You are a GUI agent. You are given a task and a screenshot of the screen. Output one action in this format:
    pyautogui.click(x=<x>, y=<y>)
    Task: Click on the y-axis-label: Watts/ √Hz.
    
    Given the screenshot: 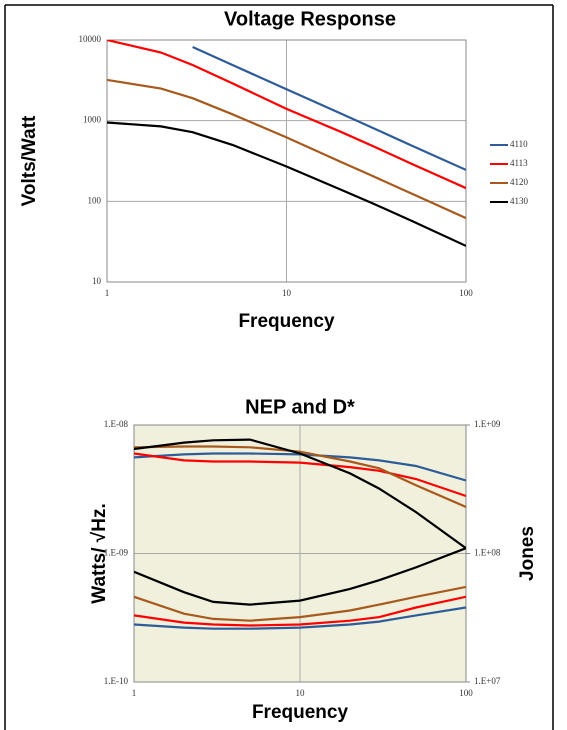 What is the action you would take?
    pyautogui.click(x=99, y=553)
    